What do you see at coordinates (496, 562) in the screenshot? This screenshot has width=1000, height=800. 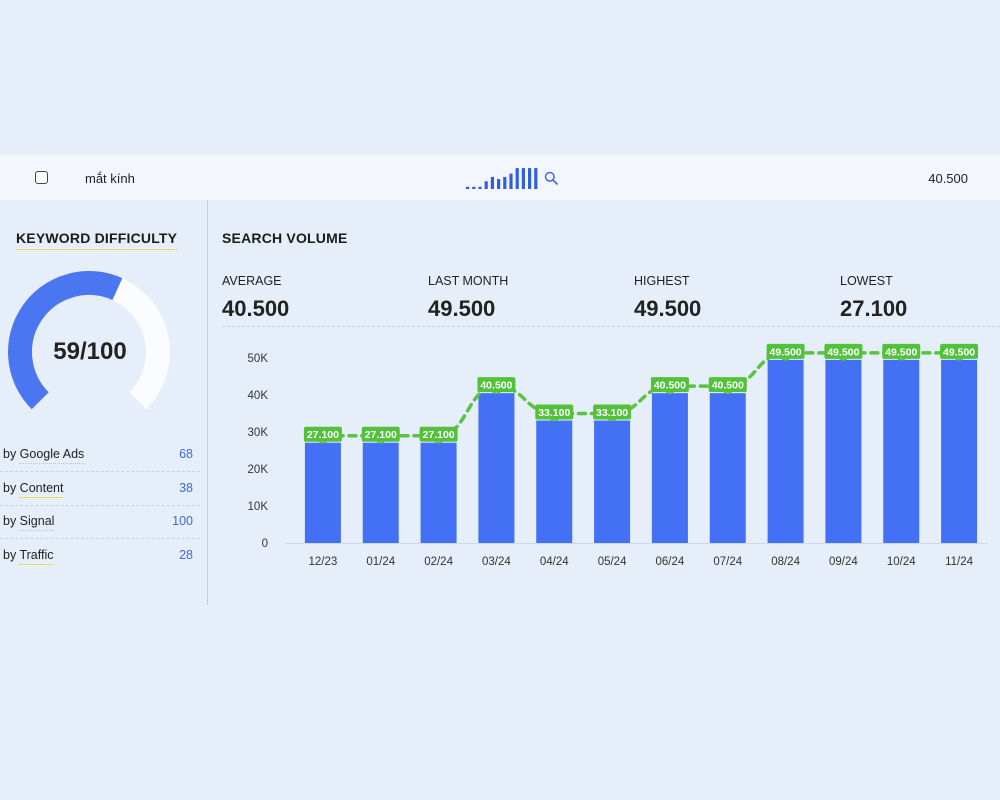 I see `x-tick-label: 03/24` at bounding box center [496, 562].